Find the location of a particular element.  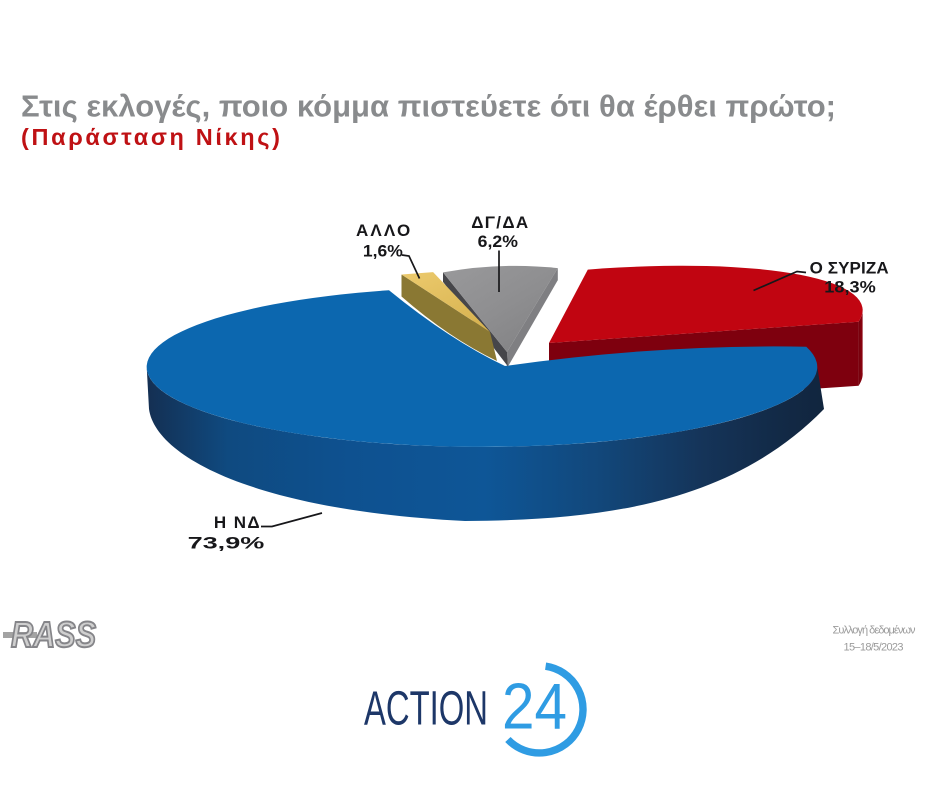

svg-text: ΔΓ/ΔΑ is located at coordinates (499, 222).